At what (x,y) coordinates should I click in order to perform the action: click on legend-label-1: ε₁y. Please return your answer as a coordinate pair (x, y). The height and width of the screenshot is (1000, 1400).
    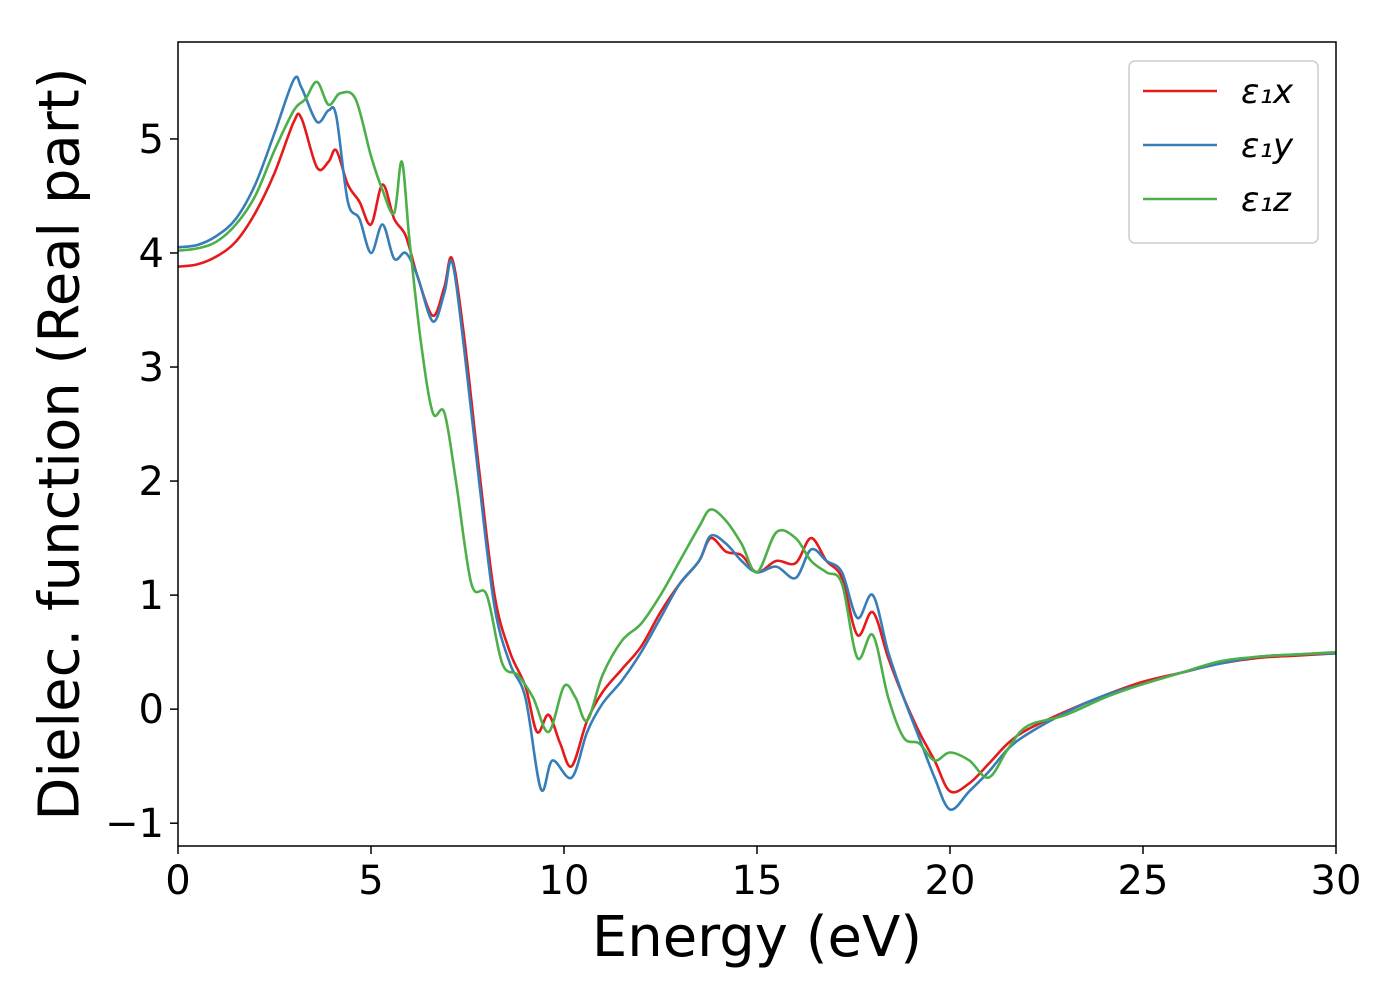
    Looking at the image, I should click on (1267, 146).